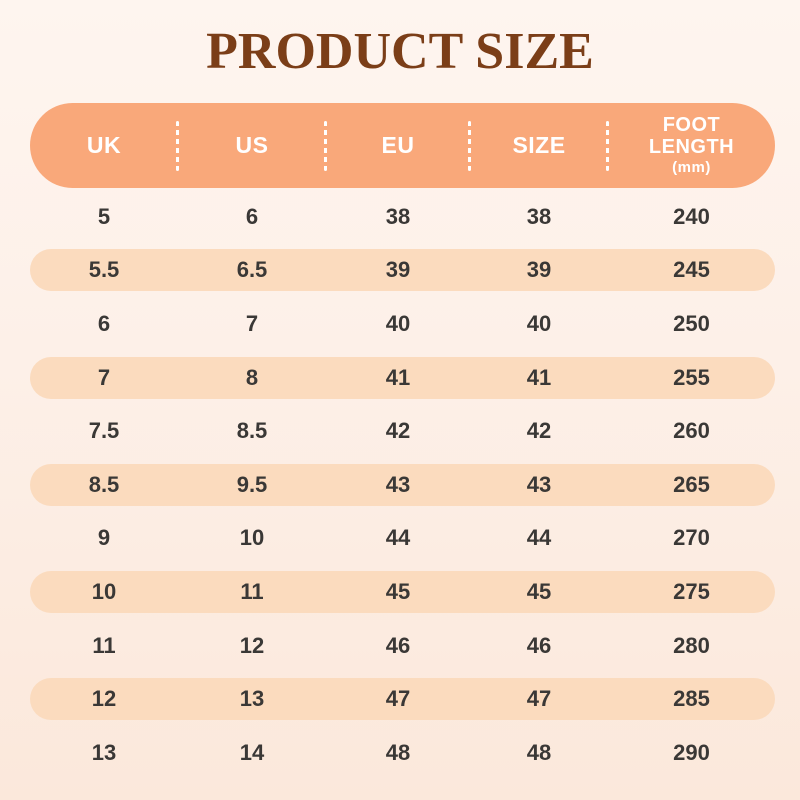 This screenshot has height=800, width=800. I want to click on table-cell: 9.5, so click(252, 484).